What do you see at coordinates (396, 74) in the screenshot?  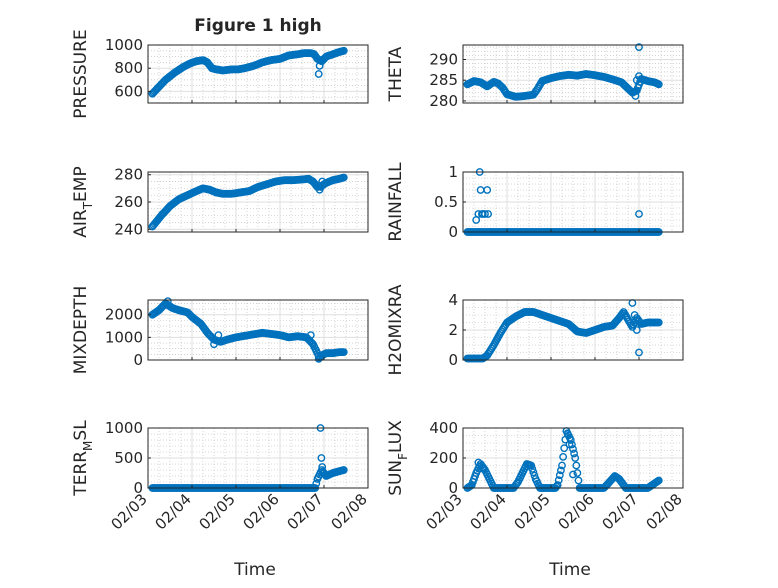 I see `y-axis-label-main: THETA` at bounding box center [396, 74].